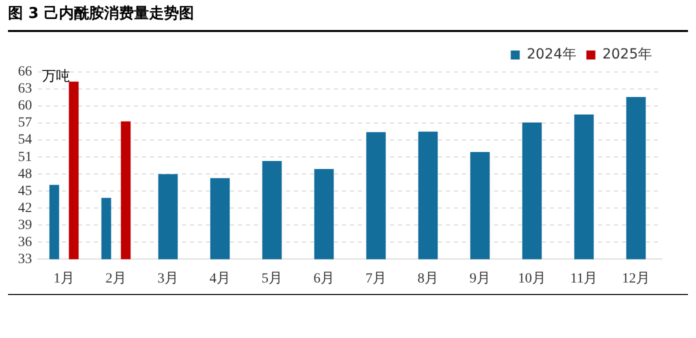 Image resolution: width=696 pixels, height=338 pixels. Describe the element at coordinates (25, 106) in the screenshot. I see `y-tick-label: 60` at that location.